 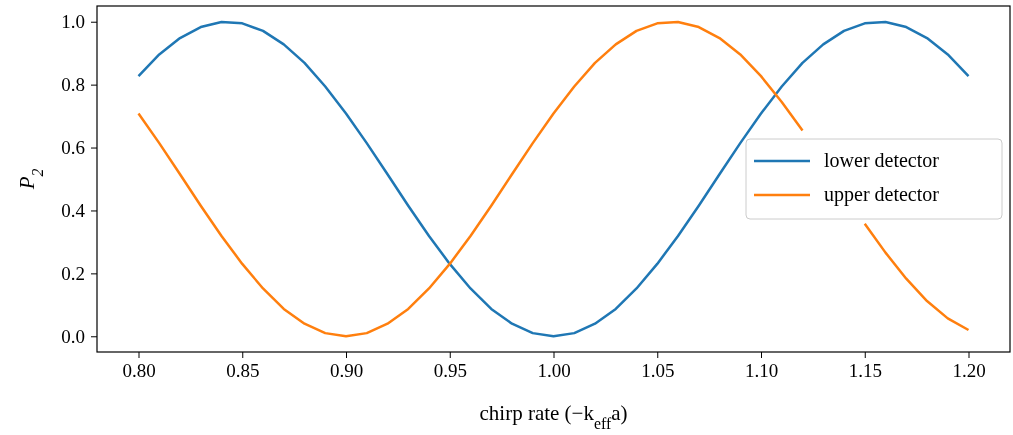 I want to click on y-tick-label: 1.0, so click(x=73, y=22).